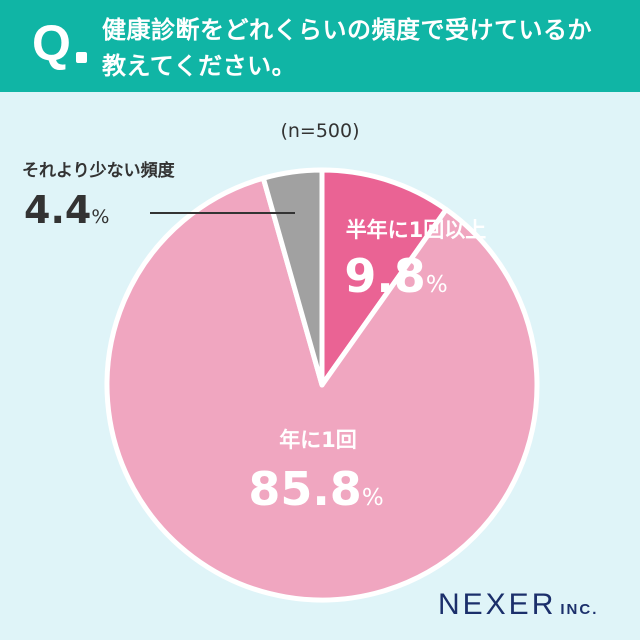 This screenshot has height=640, width=640. What do you see at coordinates (199, 66) in the screenshot?
I see `question-line-2: 教えてください。` at bounding box center [199, 66].